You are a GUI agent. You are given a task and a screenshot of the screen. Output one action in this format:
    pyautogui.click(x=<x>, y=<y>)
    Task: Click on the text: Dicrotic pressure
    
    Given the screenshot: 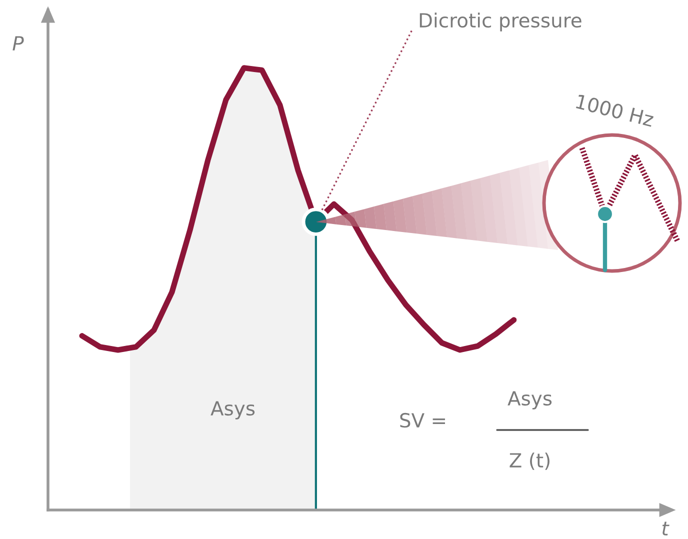 What is the action you would take?
    pyautogui.click(x=501, y=22)
    